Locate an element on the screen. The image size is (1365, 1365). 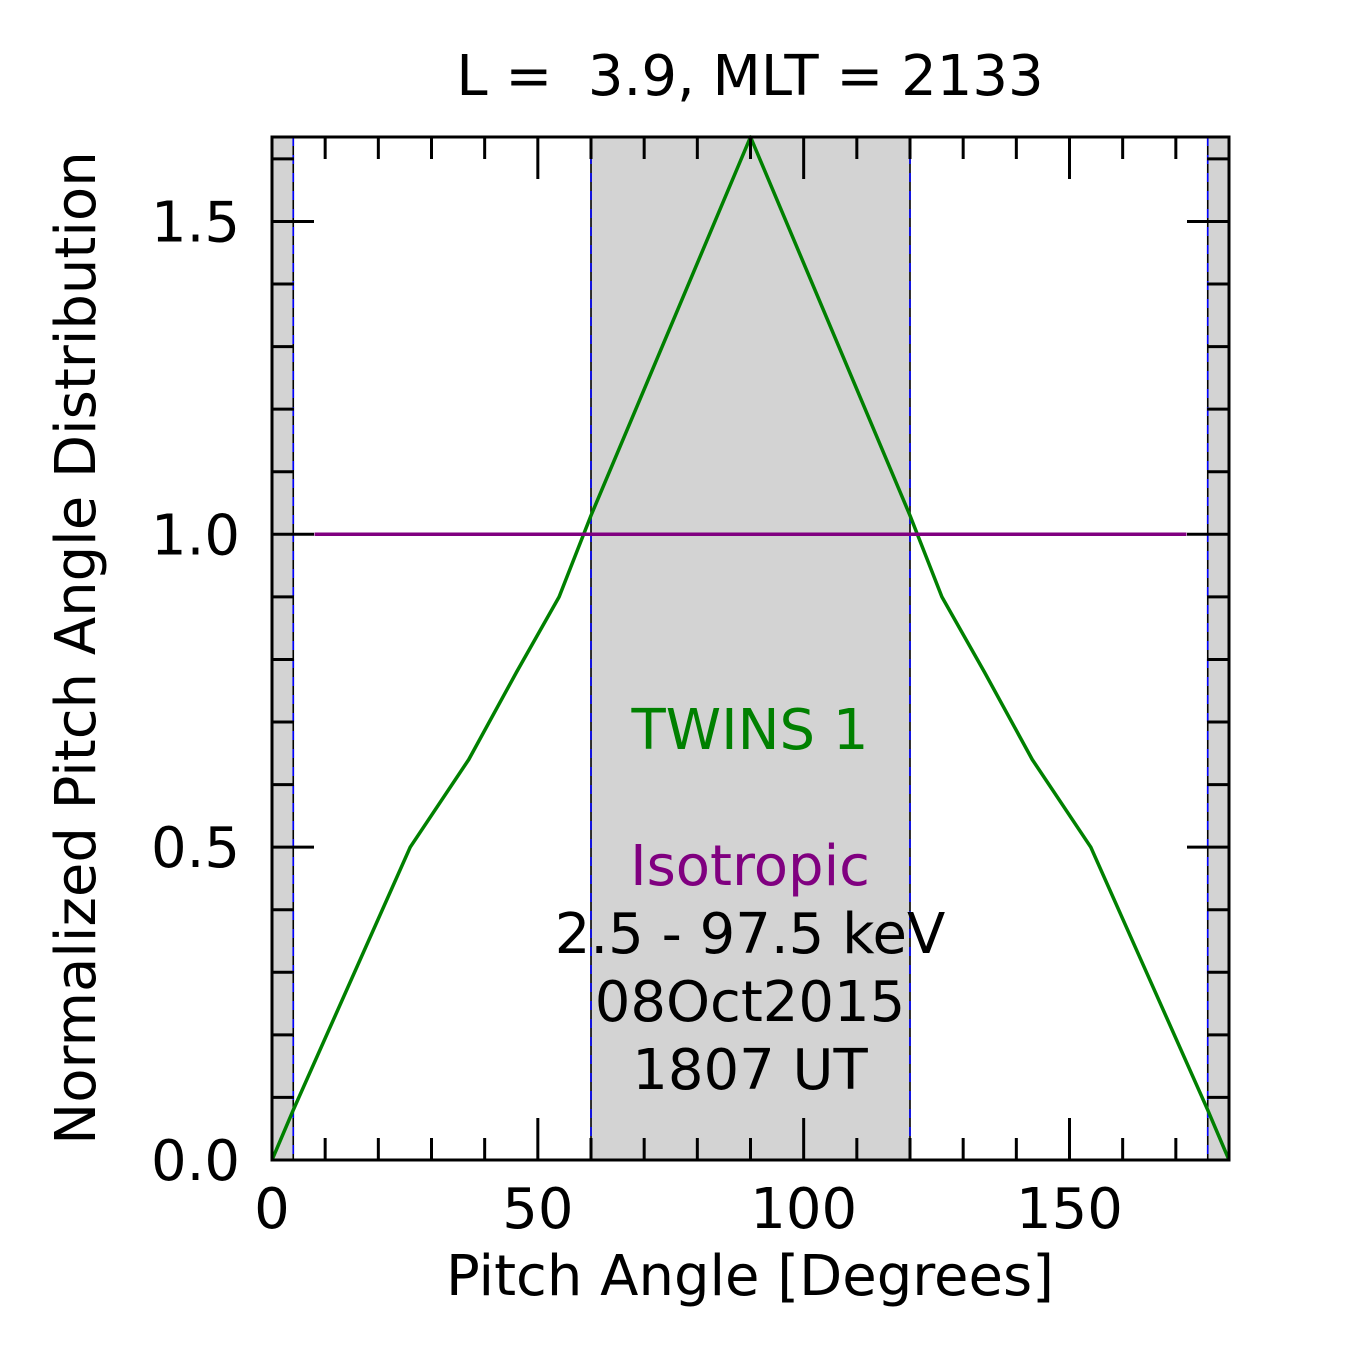
annotation-date: 08Oct2015 is located at coordinates (750, 1002).